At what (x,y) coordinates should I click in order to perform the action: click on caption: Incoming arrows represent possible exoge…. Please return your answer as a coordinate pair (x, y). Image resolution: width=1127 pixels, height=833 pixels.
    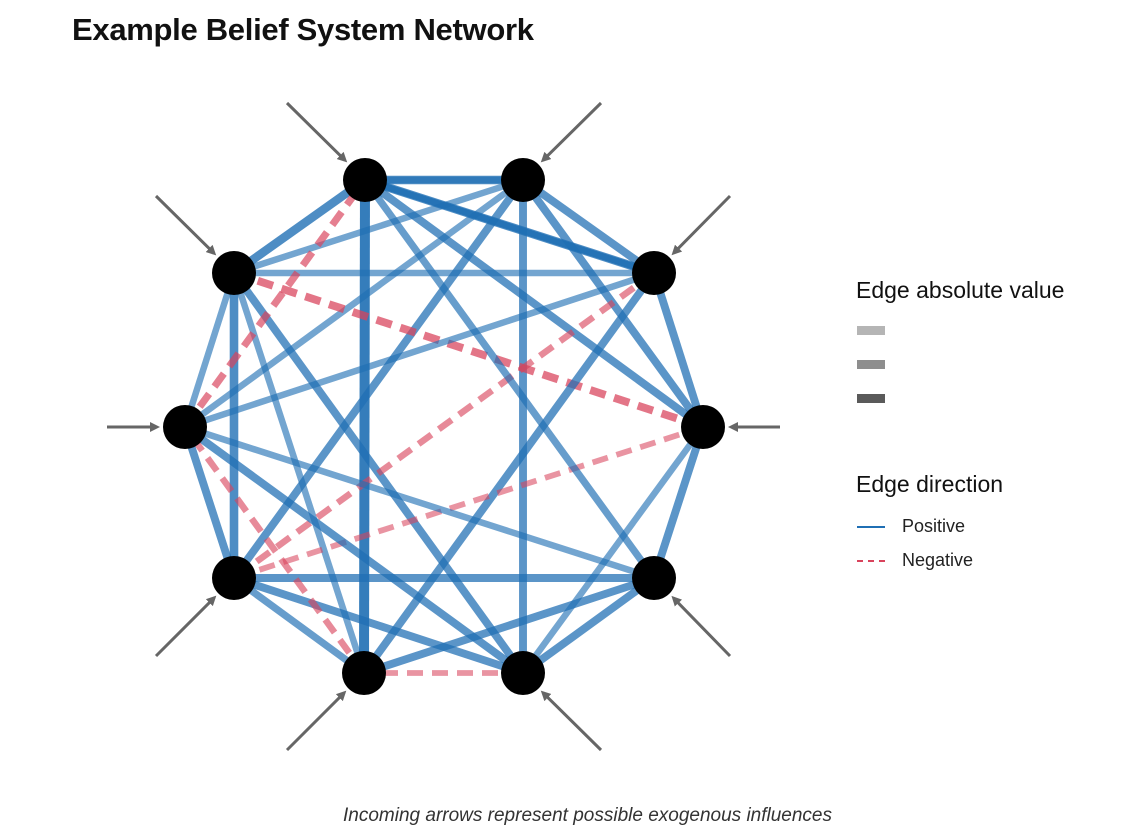
    Looking at the image, I should click on (587, 815).